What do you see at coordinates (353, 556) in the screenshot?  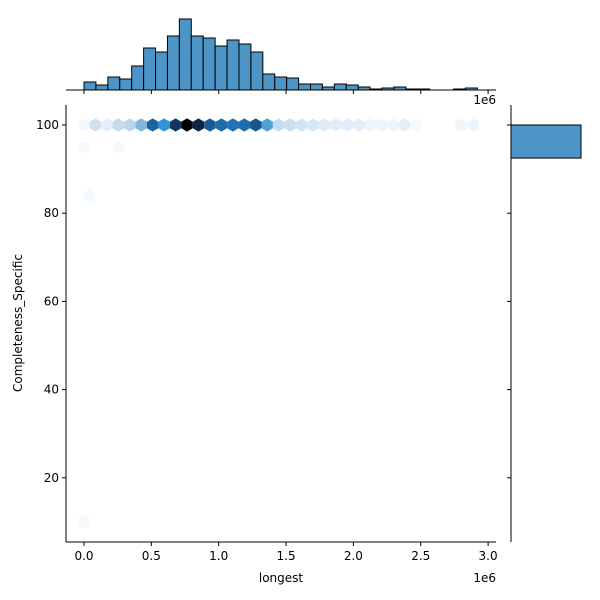 I see `x-tick-label: 2.0` at bounding box center [353, 556].